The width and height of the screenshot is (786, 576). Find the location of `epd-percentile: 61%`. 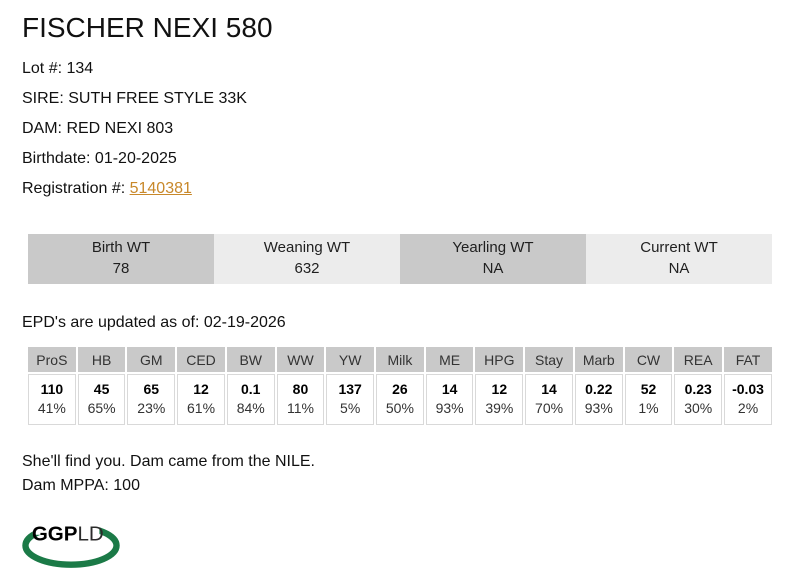

epd-percentile: 61% is located at coordinates (201, 408).